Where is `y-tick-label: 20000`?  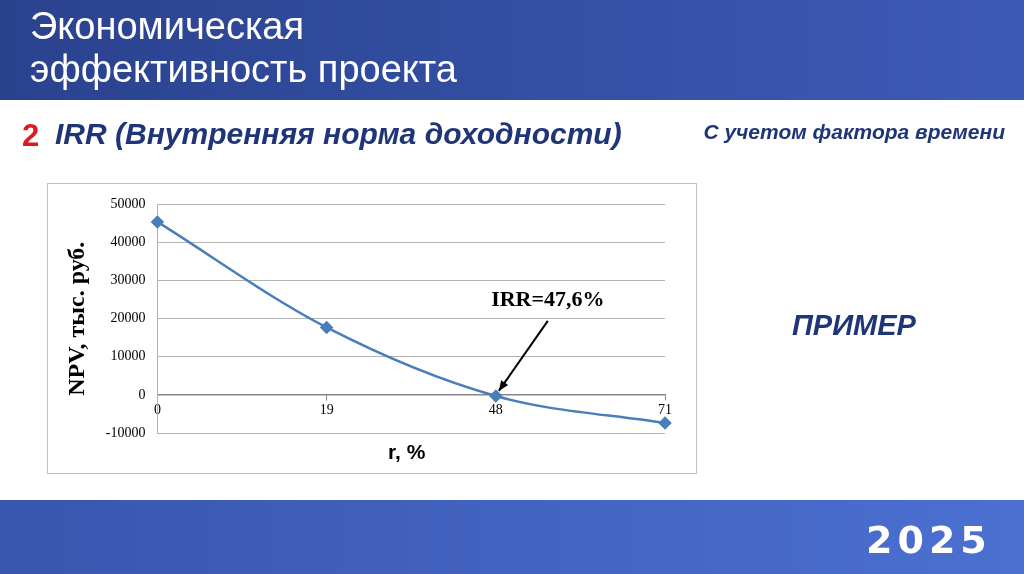
y-tick-label: 20000 is located at coordinates (128, 318).